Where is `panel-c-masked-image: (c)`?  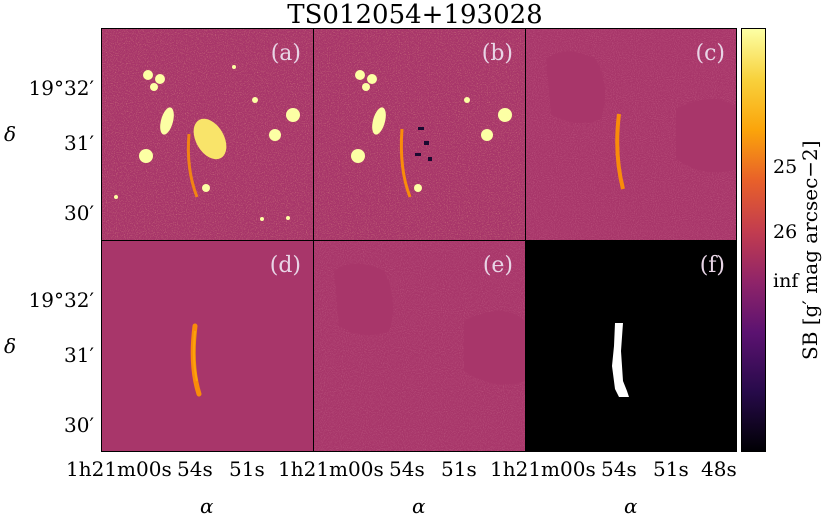
panel-c-masked-image: (c) is located at coordinates (631, 134).